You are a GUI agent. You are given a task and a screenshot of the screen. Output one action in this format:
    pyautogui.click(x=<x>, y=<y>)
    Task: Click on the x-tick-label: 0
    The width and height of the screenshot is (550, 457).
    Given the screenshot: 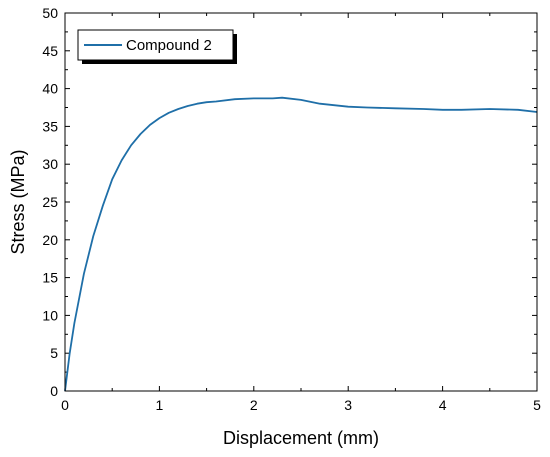 What is the action you would take?
    pyautogui.click(x=65, y=405)
    